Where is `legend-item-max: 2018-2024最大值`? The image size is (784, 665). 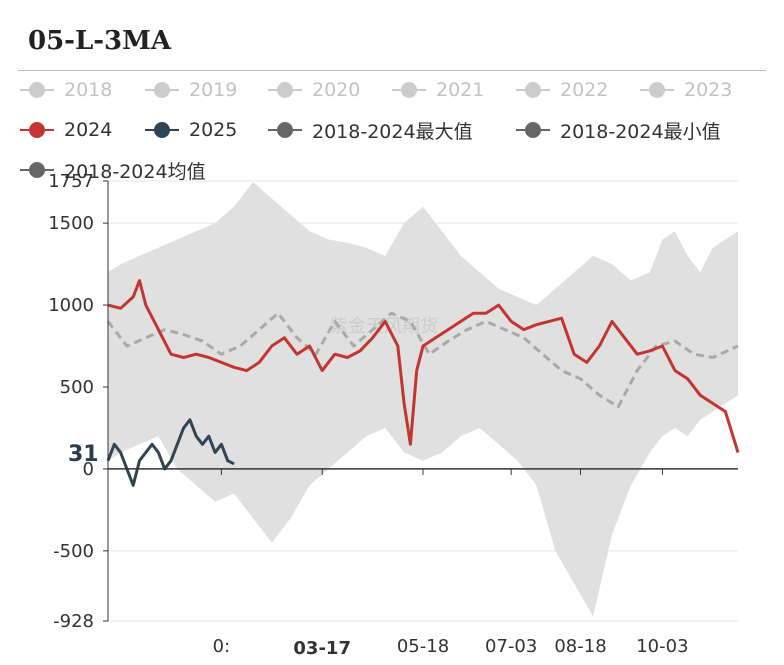 legend-item-max: 2018-2024最大值 is located at coordinates (369, 130).